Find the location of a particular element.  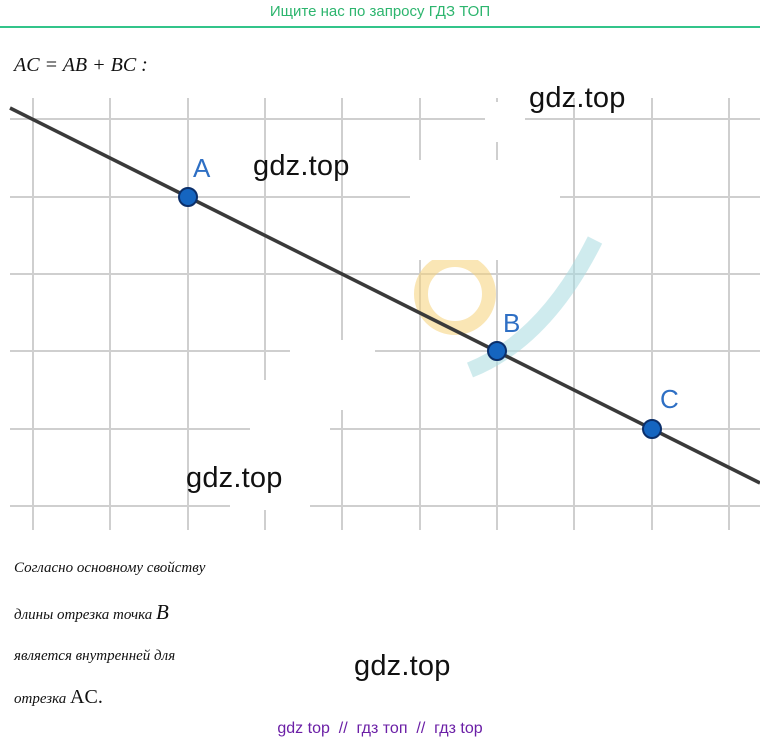

point-a: A is located at coordinates (194, 180).